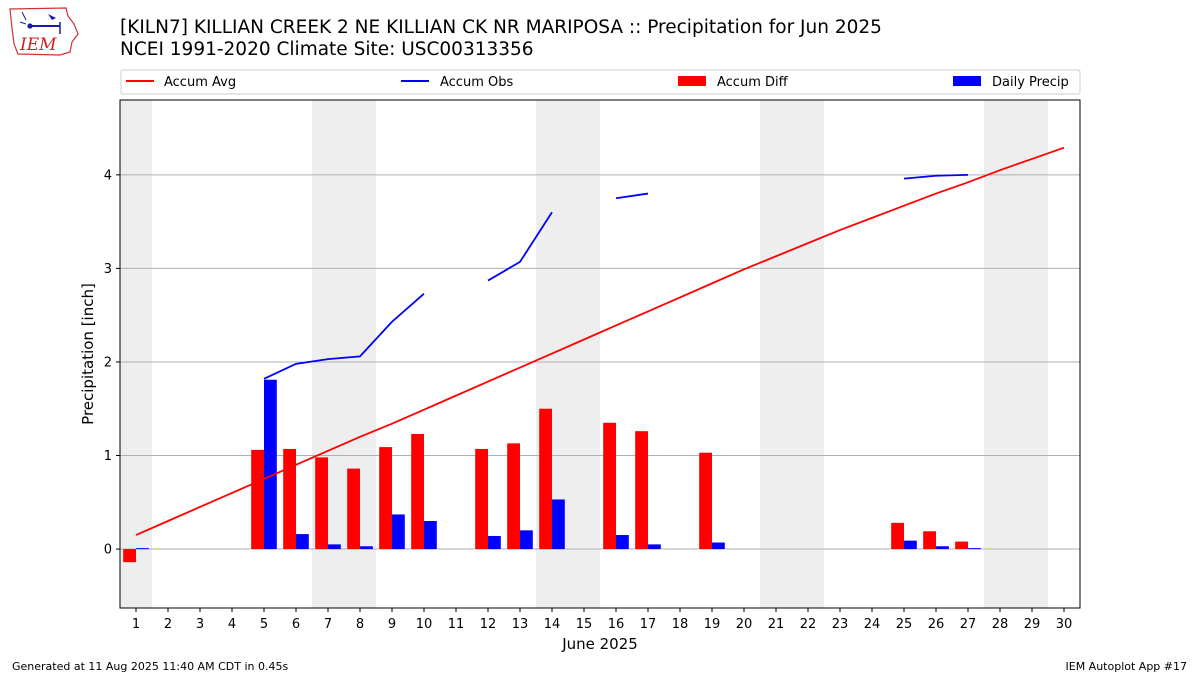 The height and width of the screenshot is (675, 1200). What do you see at coordinates (488, 624) in the screenshot?
I see `x-tick-label: 12` at bounding box center [488, 624].